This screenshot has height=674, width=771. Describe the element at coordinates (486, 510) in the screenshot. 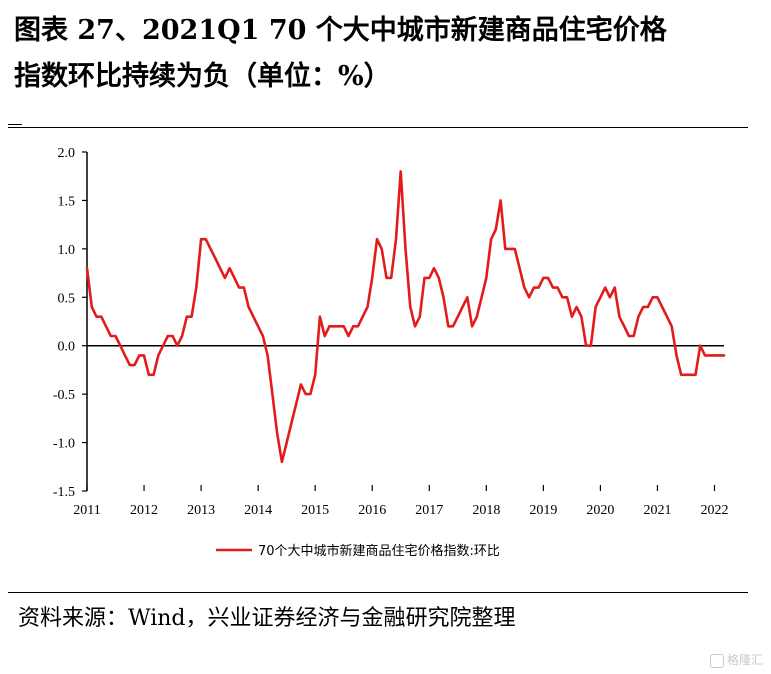

I see `x-tick-label: 2018` at that location.